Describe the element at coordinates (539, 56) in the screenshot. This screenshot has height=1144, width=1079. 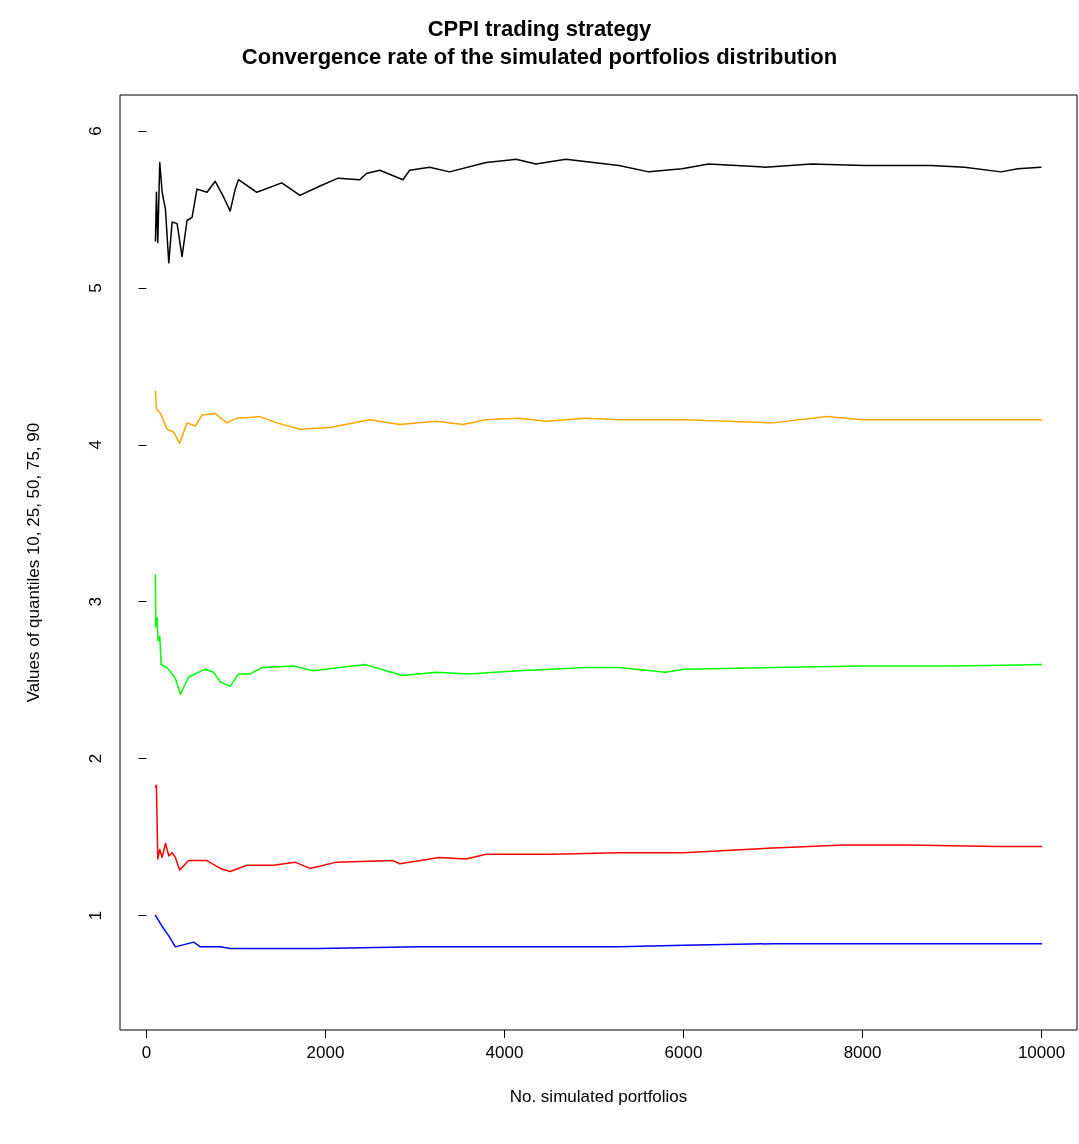
I see `chart-subtitle: Convergence rate of the simulated portfolios distribution` at that location.